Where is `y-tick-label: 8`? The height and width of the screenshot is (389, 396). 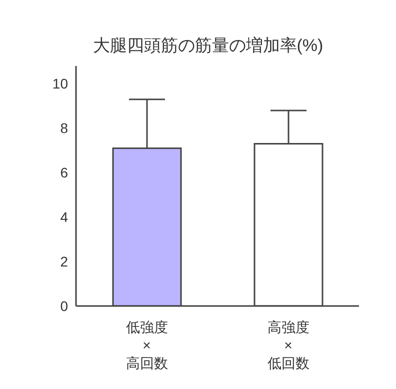
y-tick-label: 8 is located at coordinates (64, 128).